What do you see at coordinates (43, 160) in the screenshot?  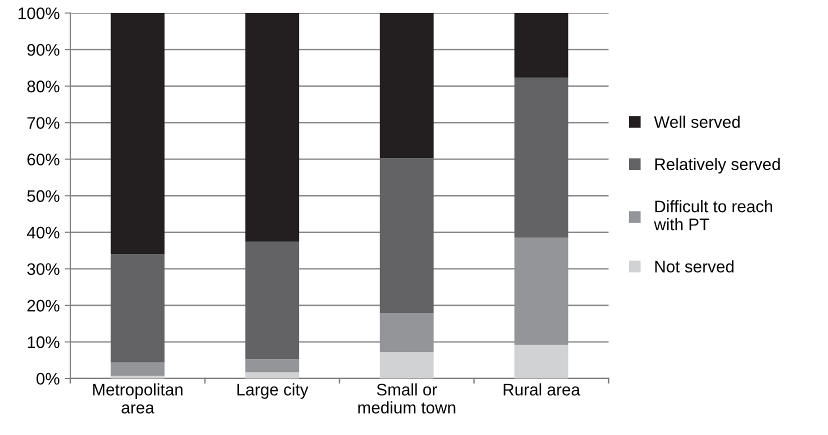 I see `y-tick-label: 60%` at bounding box center [43, 160].